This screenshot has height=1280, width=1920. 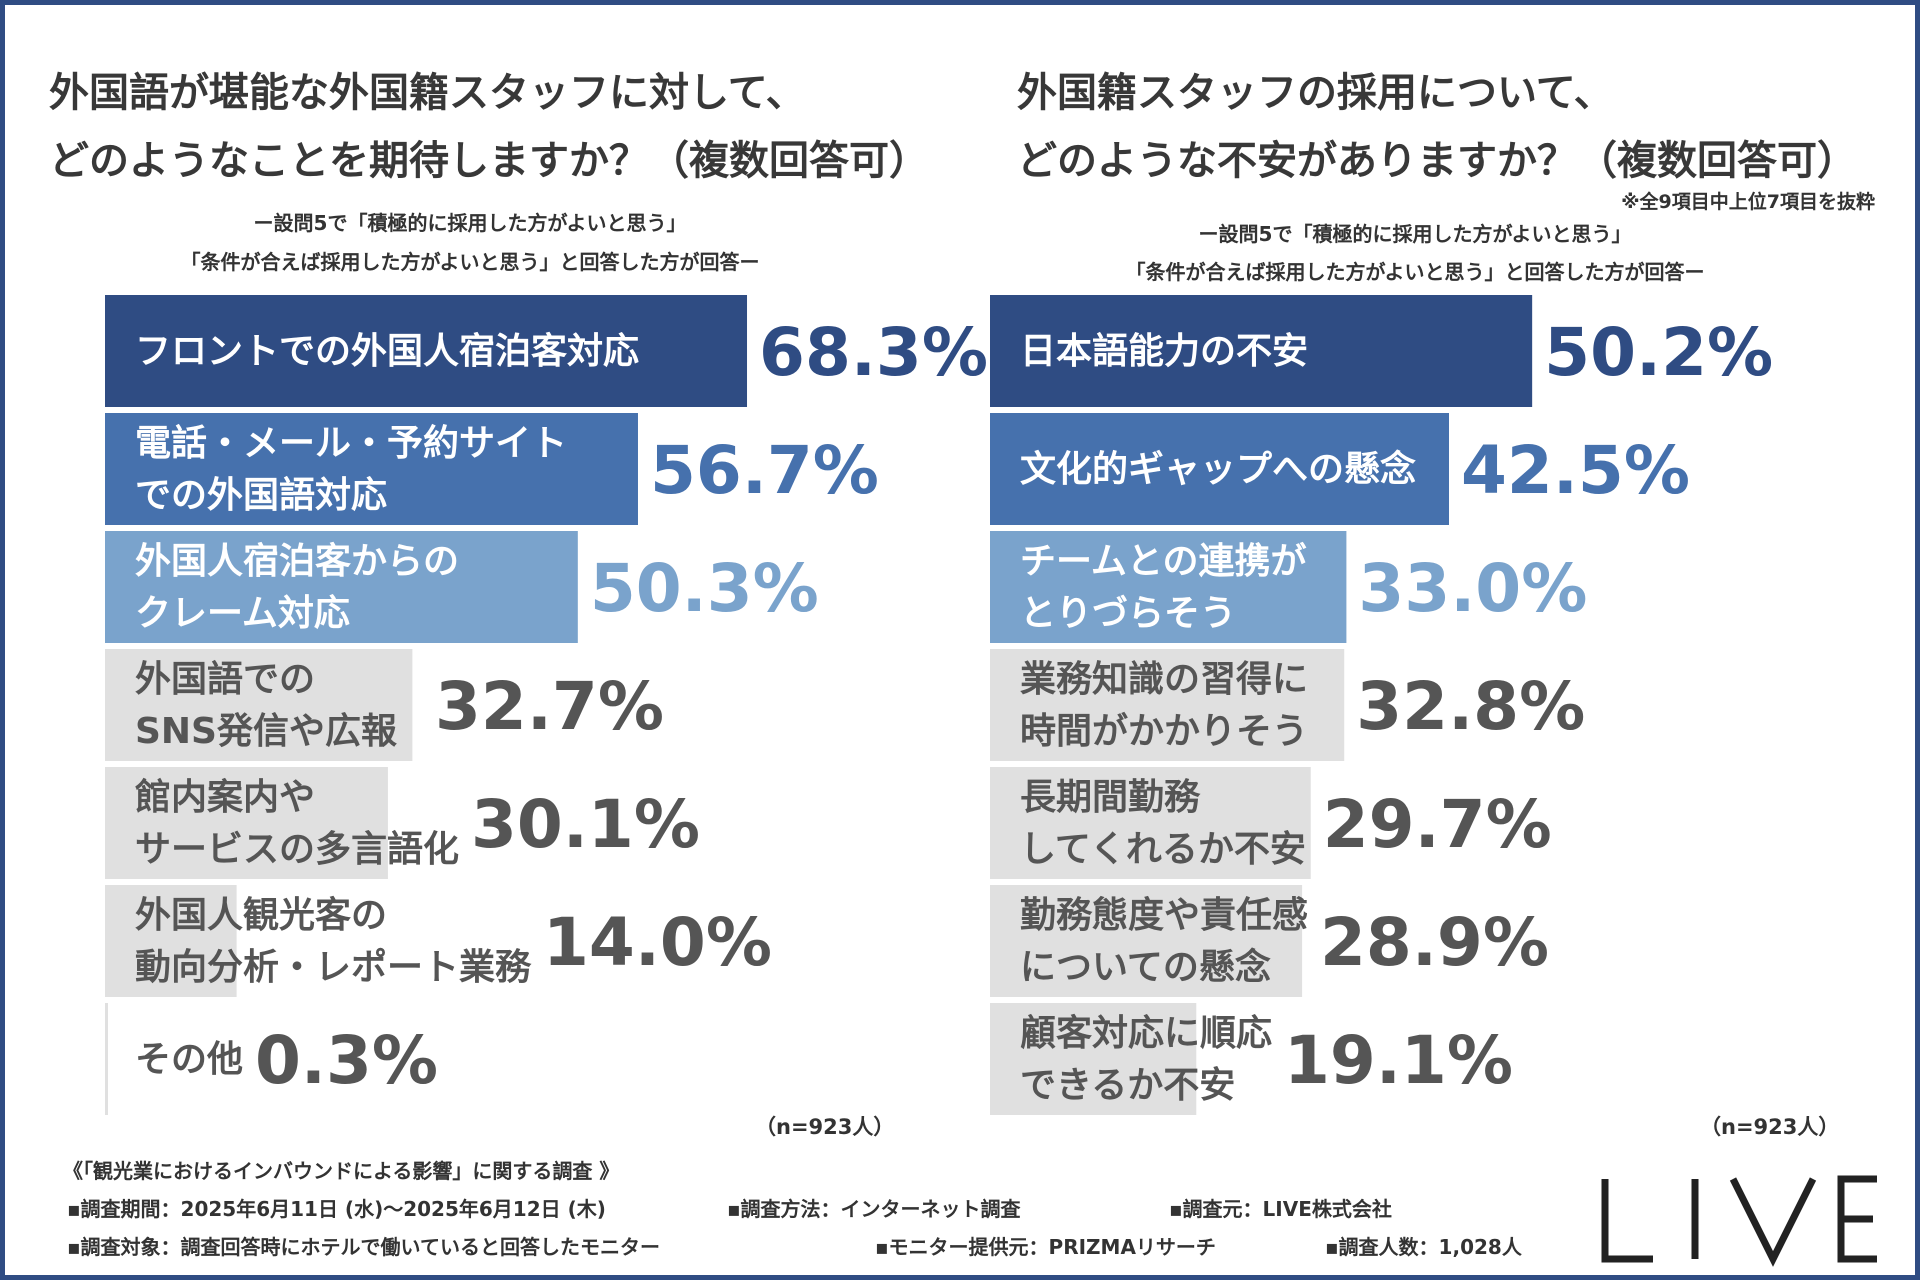 I want to click on category-label-0-5-1: 動向分析・レポート業務, so click(x=333, y=967).